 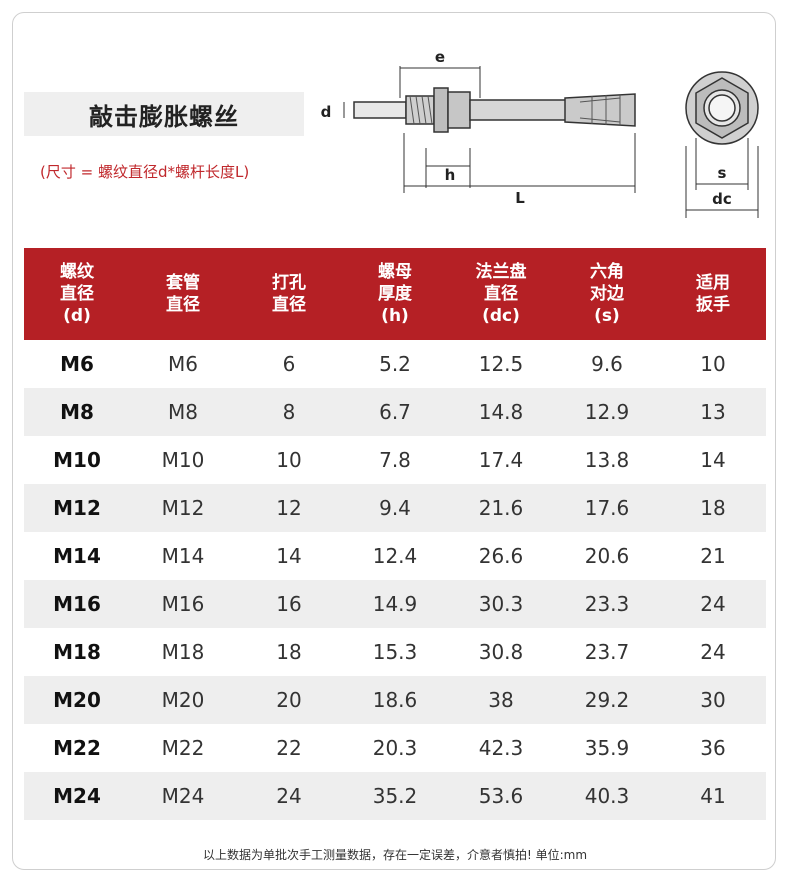 What do you see at coordinates (713, 700) in the screenshot?
I see `table-cell: 30` at bounding box center [713, 700].